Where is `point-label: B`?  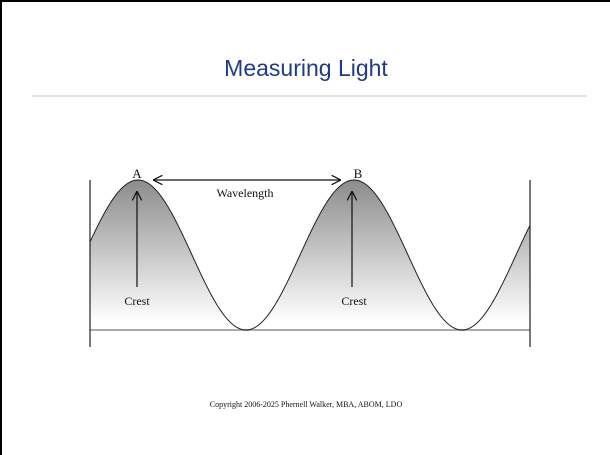
point-label: B is located at coordinates (358, 173).